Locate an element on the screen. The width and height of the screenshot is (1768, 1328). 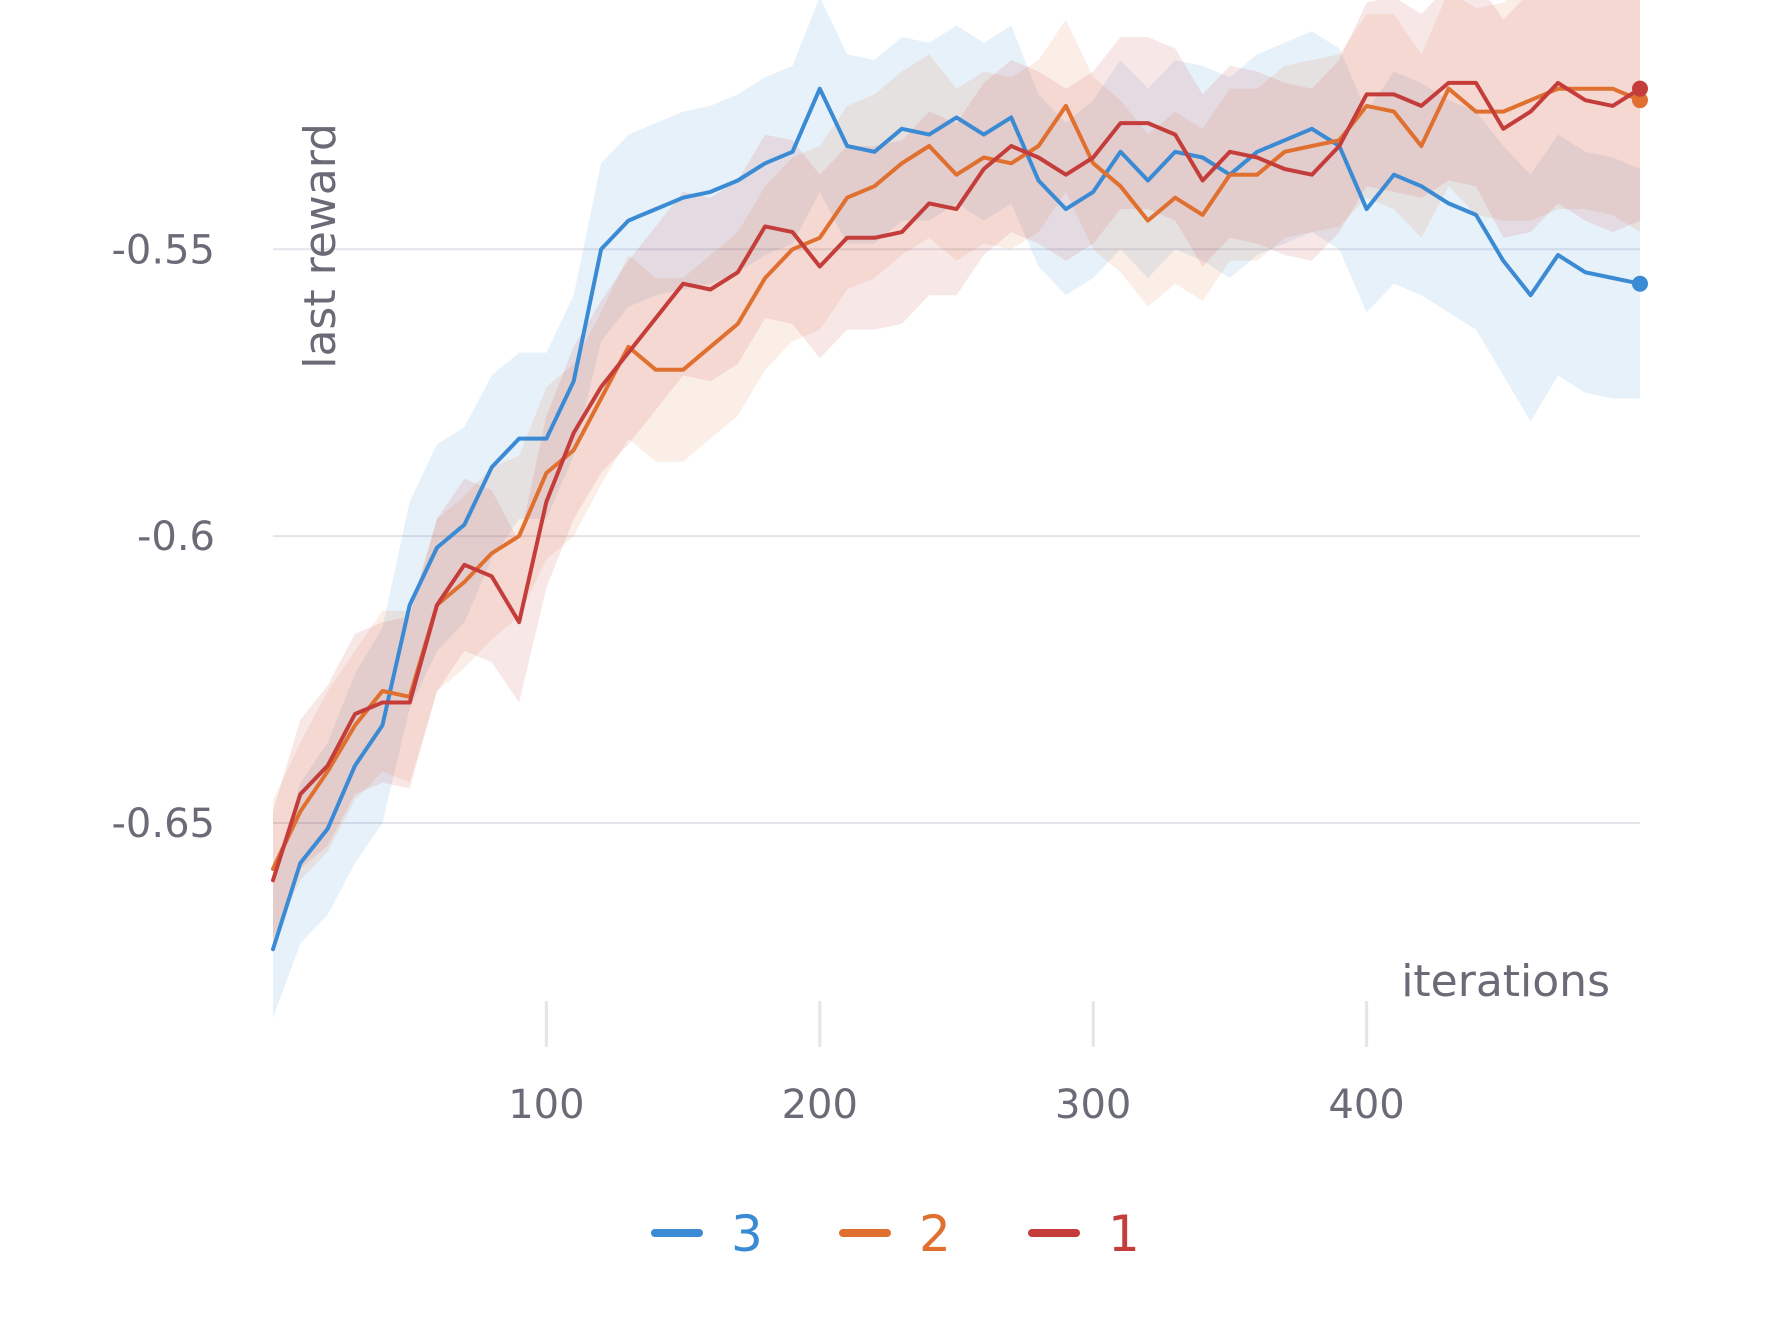
legend-label: 3 is located at coordinates (747, 1234).